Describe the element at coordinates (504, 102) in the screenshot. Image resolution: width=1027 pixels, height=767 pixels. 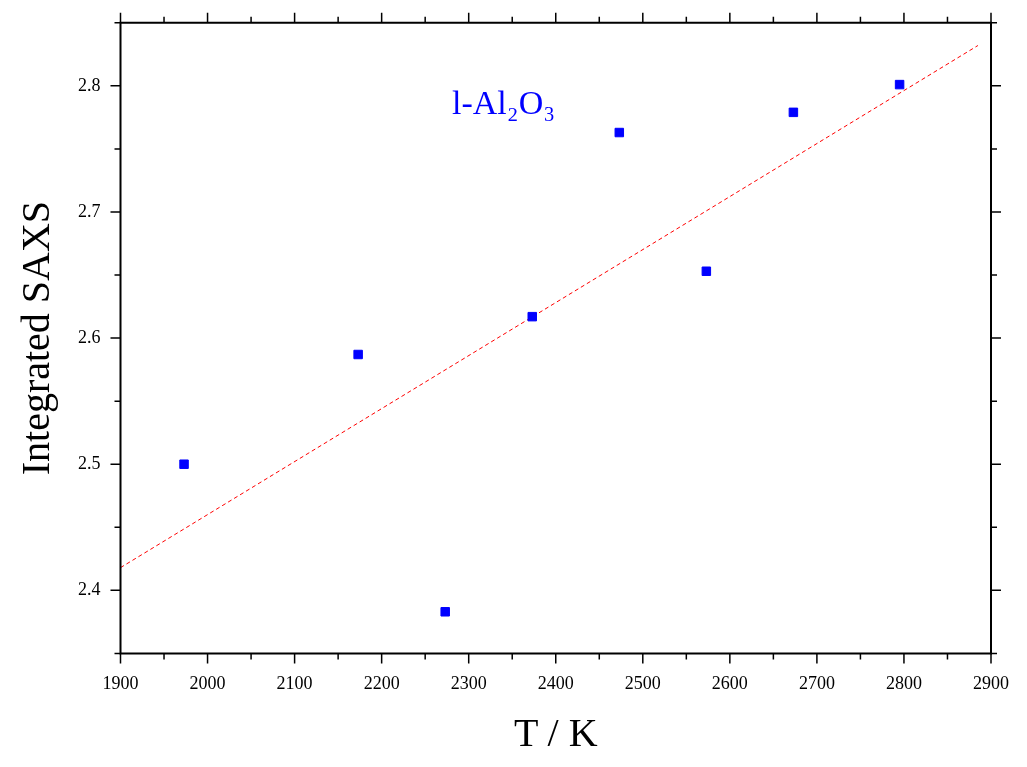
I see `series-label: l-Al₂O₃` at that location.